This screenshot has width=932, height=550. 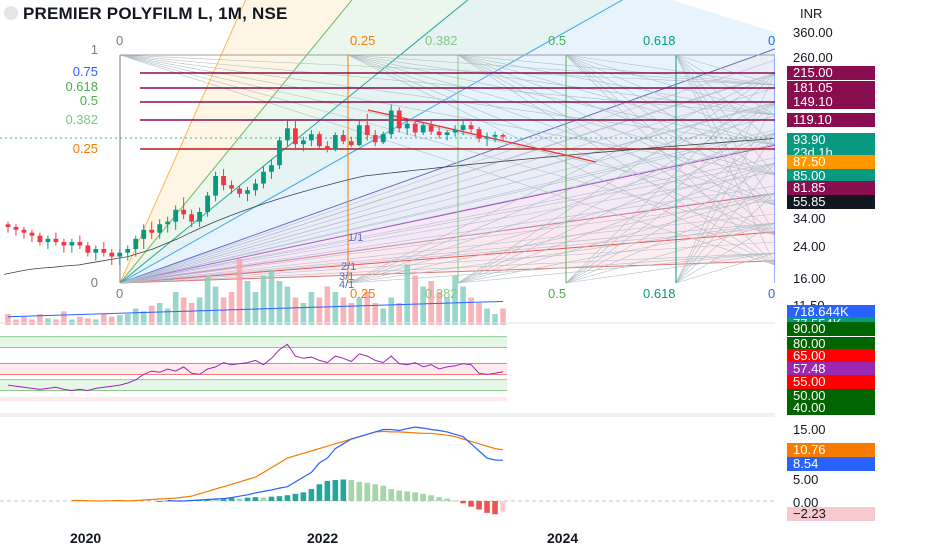 I want to click on fib-time-label: 0.5, so click(x=557, y=293).